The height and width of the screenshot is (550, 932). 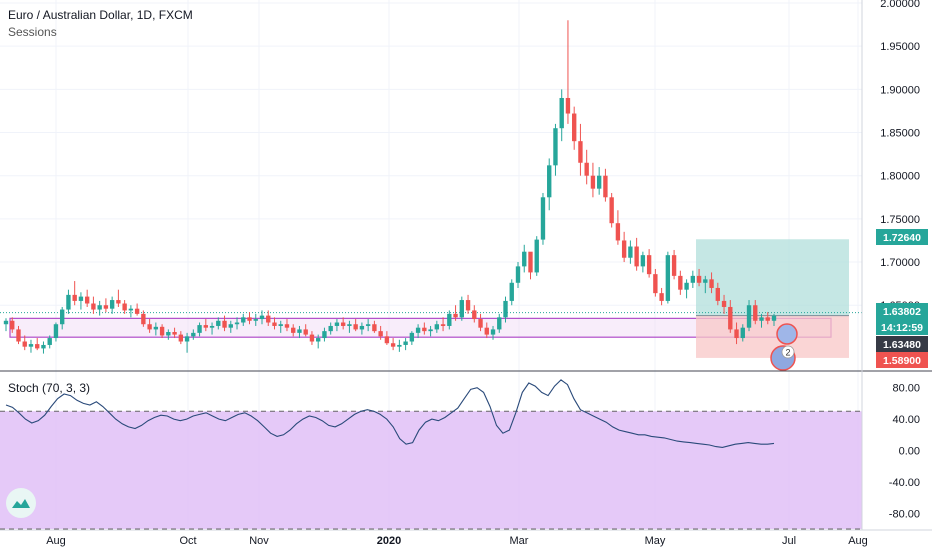 What do you see at coordinates (389, 541) in the screenshot?
I see `time-tick-label: 2020` at bounding box center [389, 541].